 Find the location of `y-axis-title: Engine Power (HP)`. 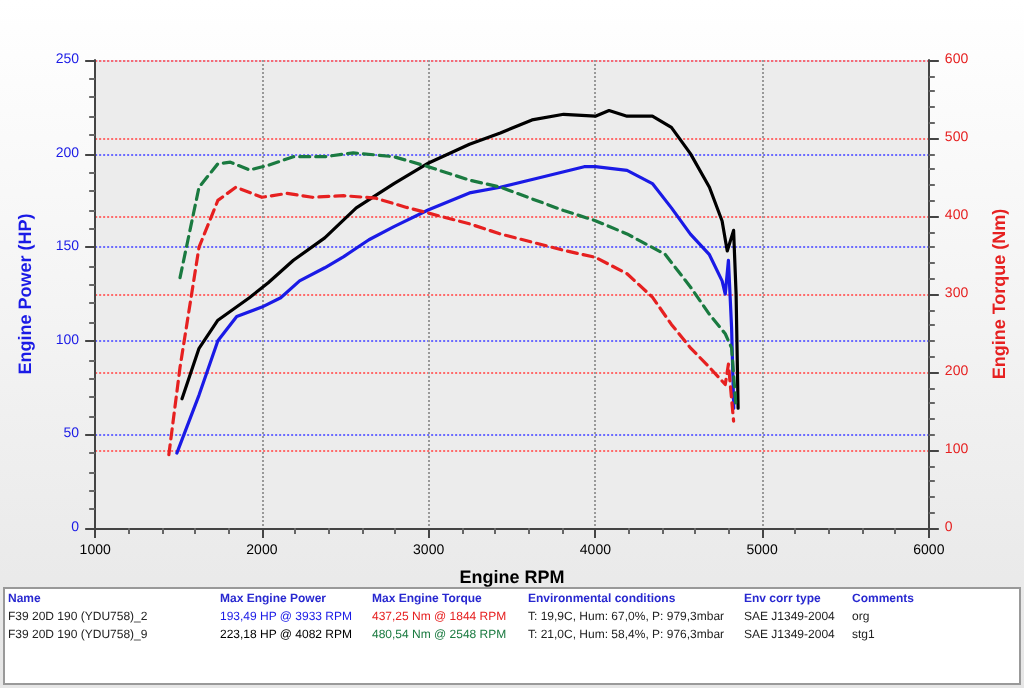

y-axis-title: Engine Power (HP) is located at coordinates (25, 294).